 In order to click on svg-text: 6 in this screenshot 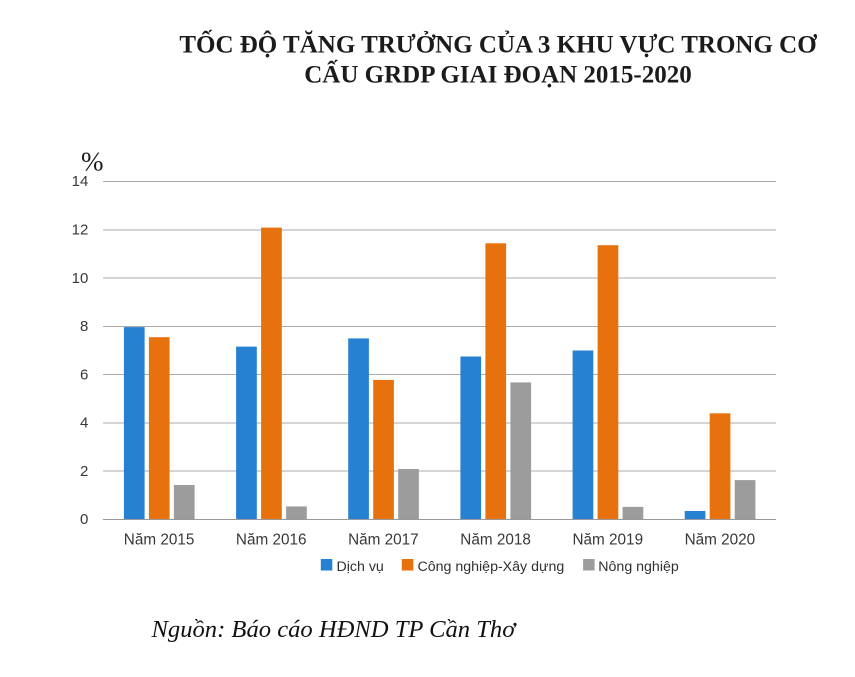, I will do `click(84, 374)`.